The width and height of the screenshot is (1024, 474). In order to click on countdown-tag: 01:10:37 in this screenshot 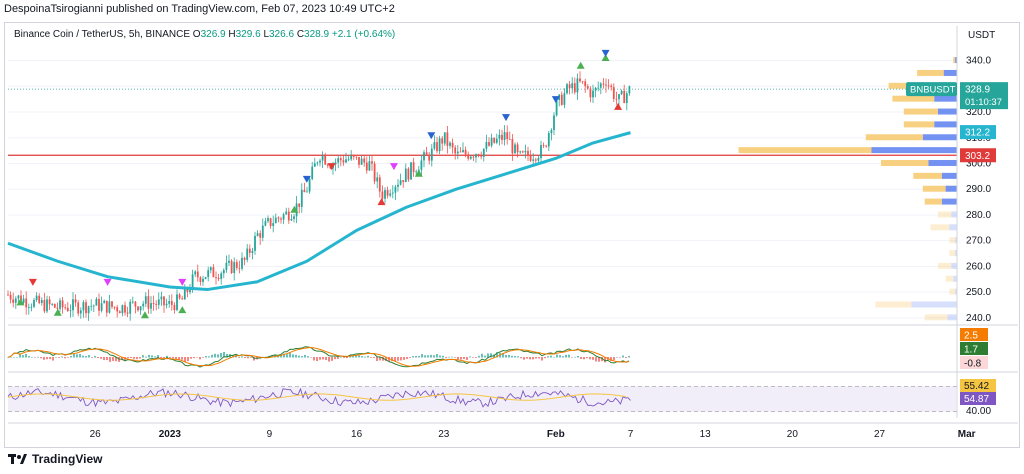, I will do `click(983, 102)`.